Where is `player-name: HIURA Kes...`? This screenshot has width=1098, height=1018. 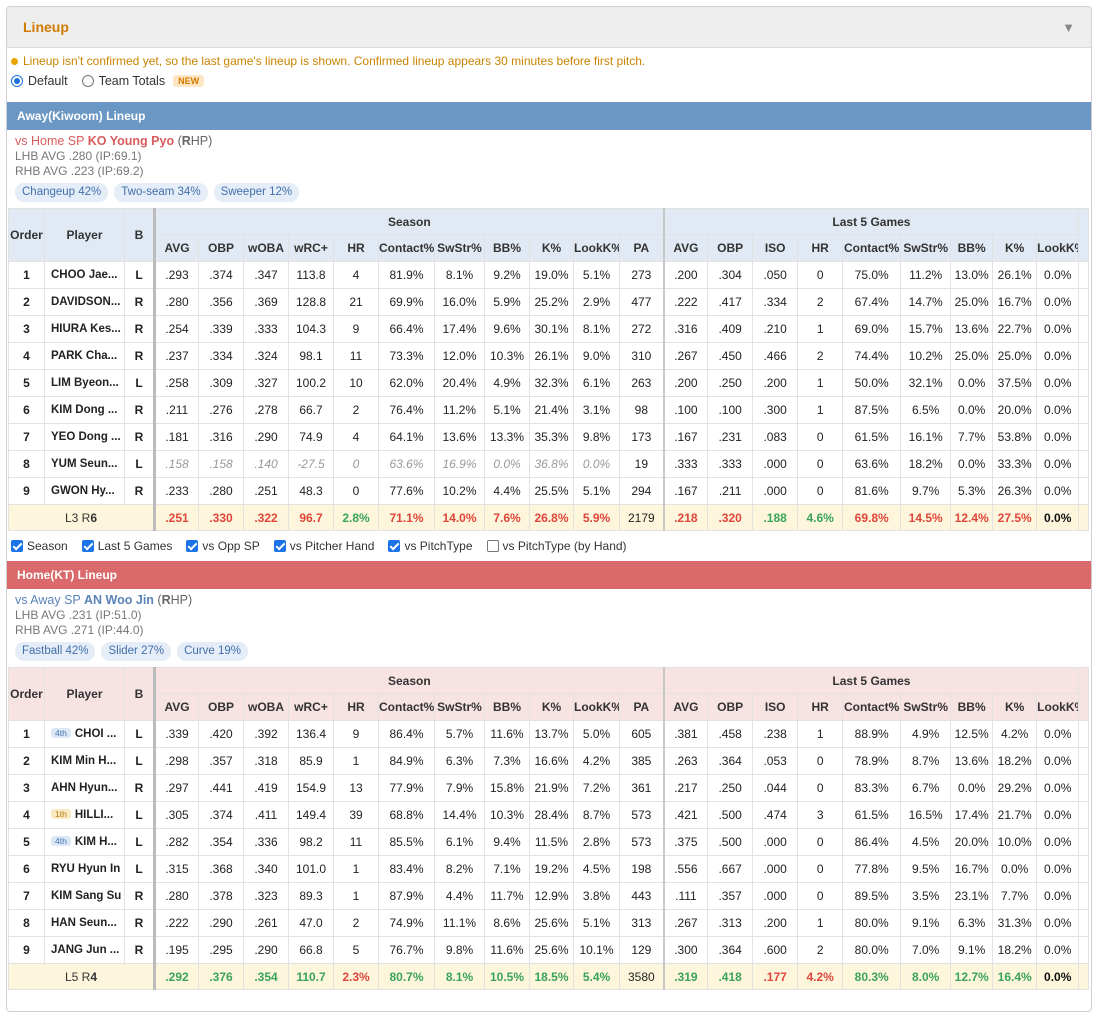 player-name: HIURA Kes... is located at coordinates (84, 329).